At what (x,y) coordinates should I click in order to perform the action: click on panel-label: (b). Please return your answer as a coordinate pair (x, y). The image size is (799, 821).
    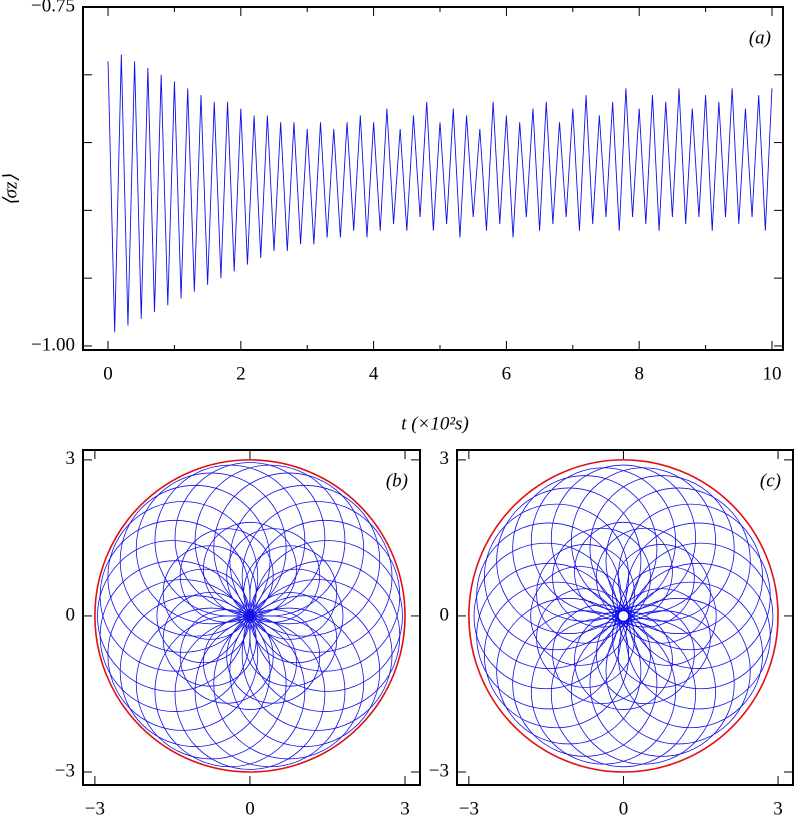
    Looking at the image, I should click on (397, 480).